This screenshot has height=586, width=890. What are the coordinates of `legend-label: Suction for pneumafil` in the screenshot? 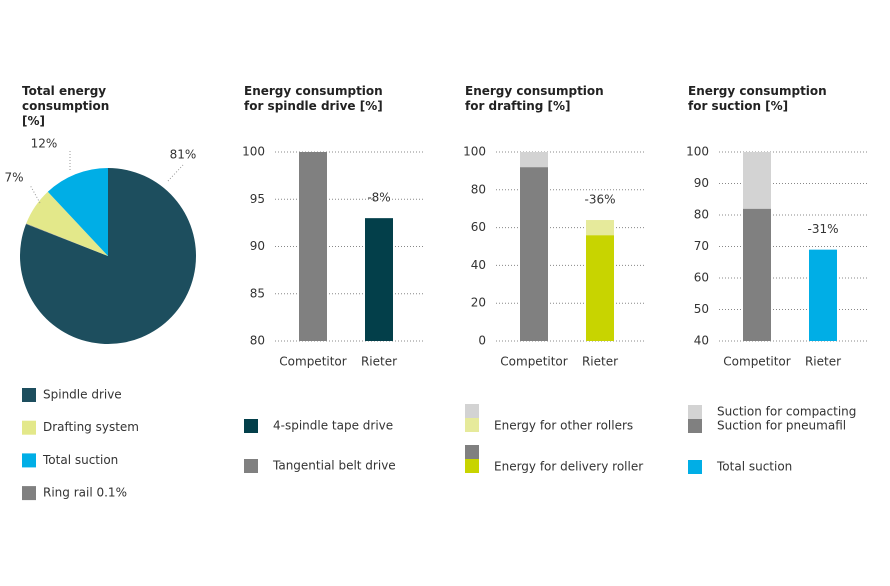 It's located at (781, 426).